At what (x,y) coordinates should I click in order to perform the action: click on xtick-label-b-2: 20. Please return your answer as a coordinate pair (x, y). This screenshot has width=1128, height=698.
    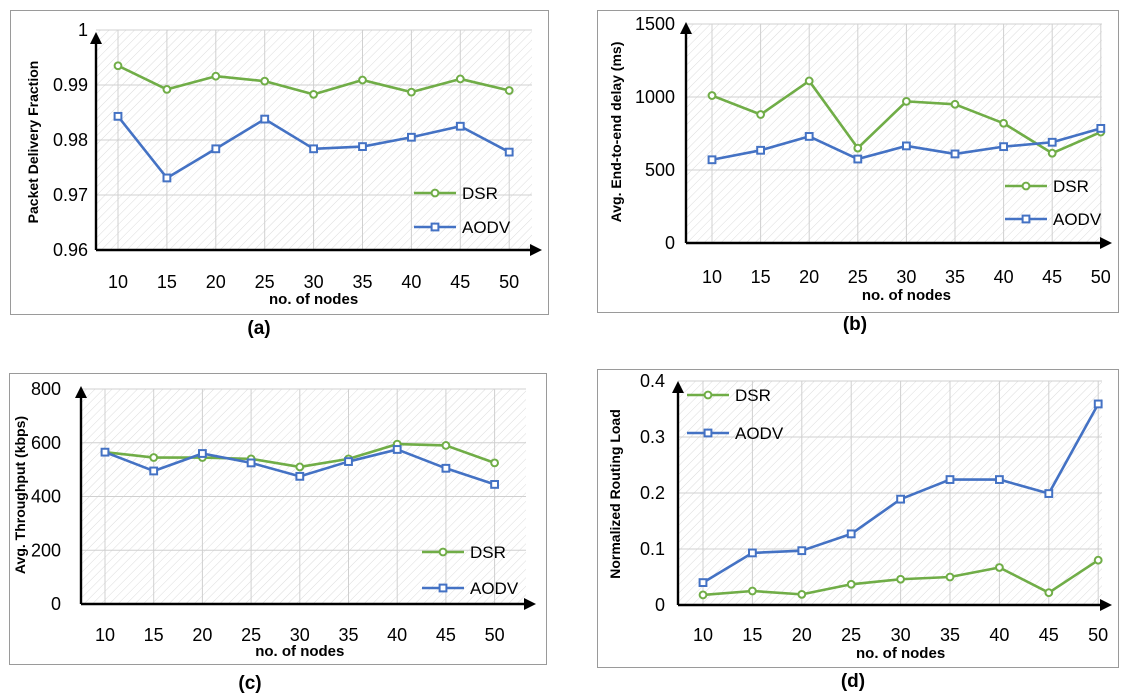
    Looking at the image, I should click on (809, 277).